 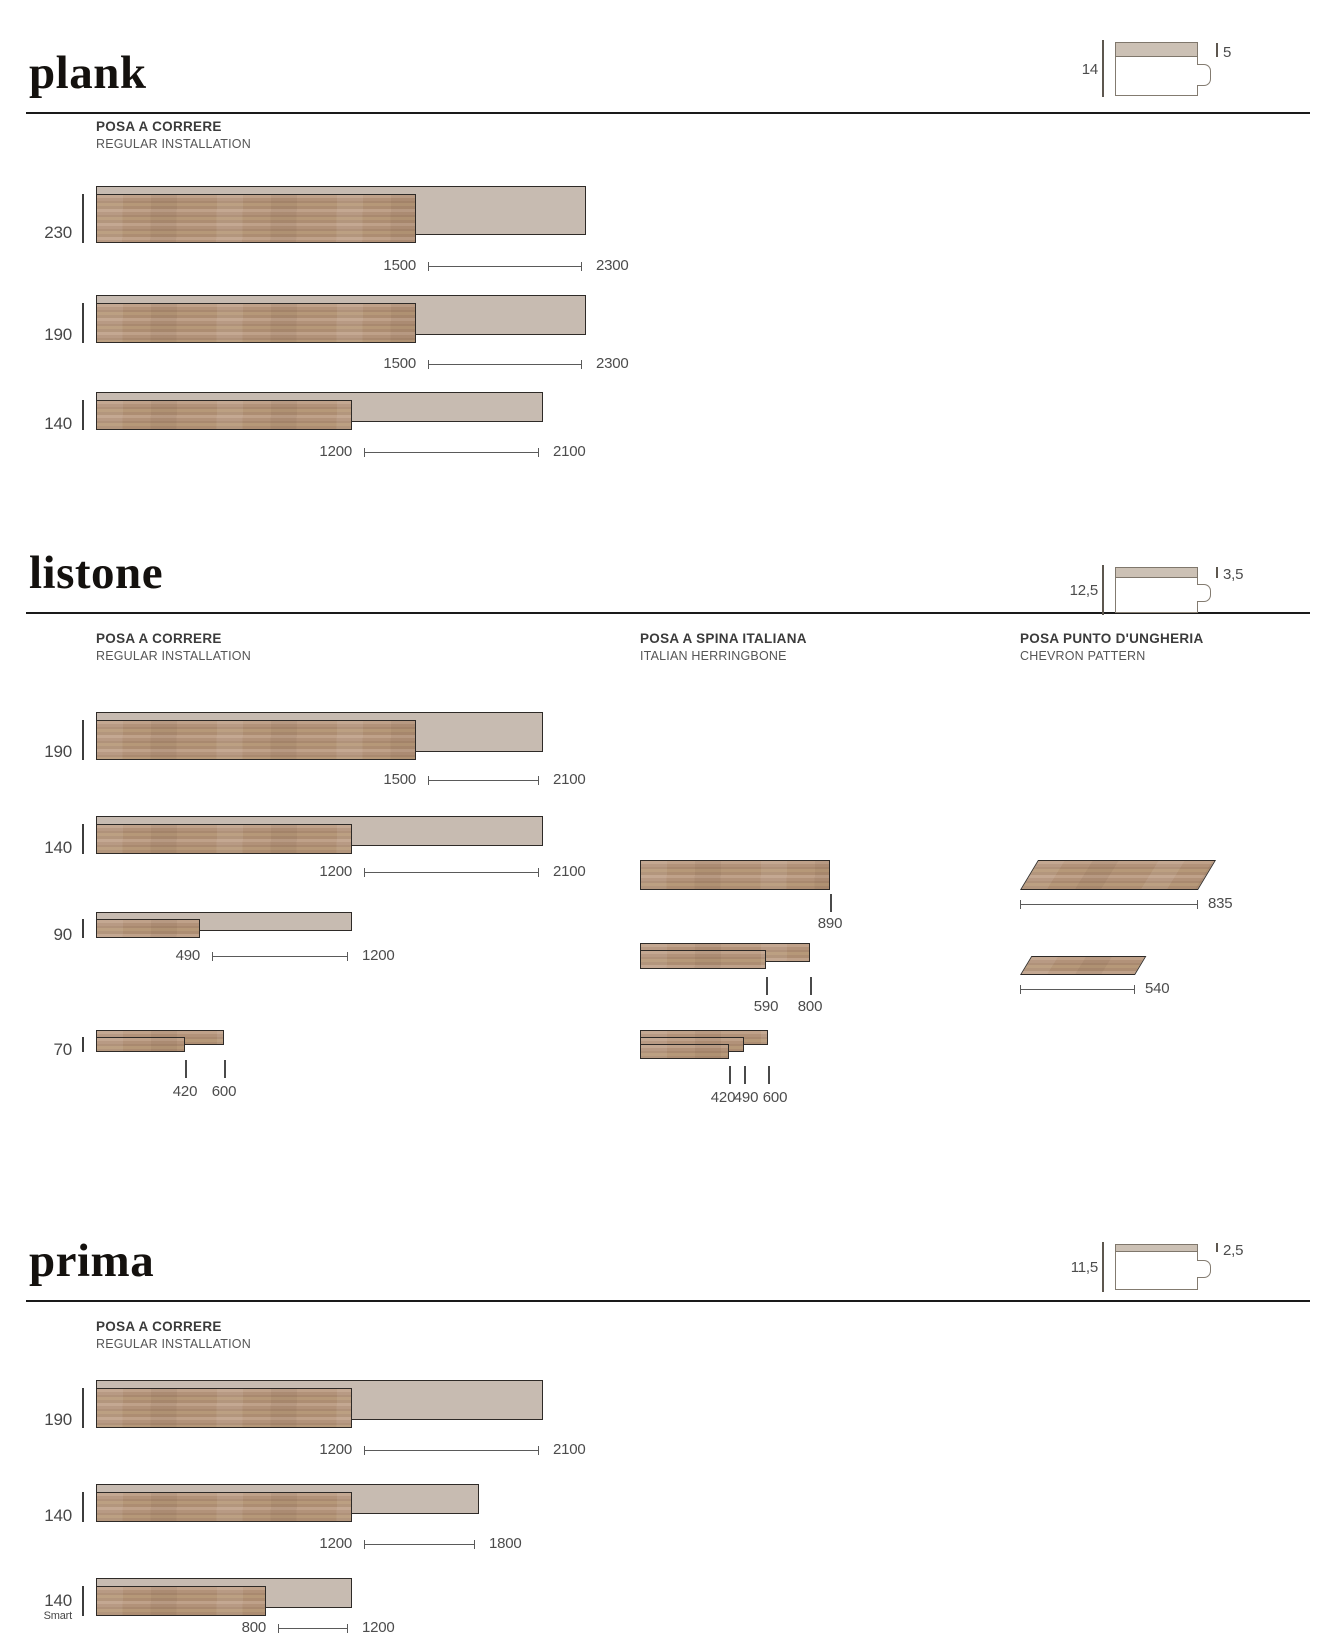 What do you see at coordinates (1233, 1250) in the screenshot?
I see `wear-layer-label: 2,5` at bounding box center [1233, 1250].